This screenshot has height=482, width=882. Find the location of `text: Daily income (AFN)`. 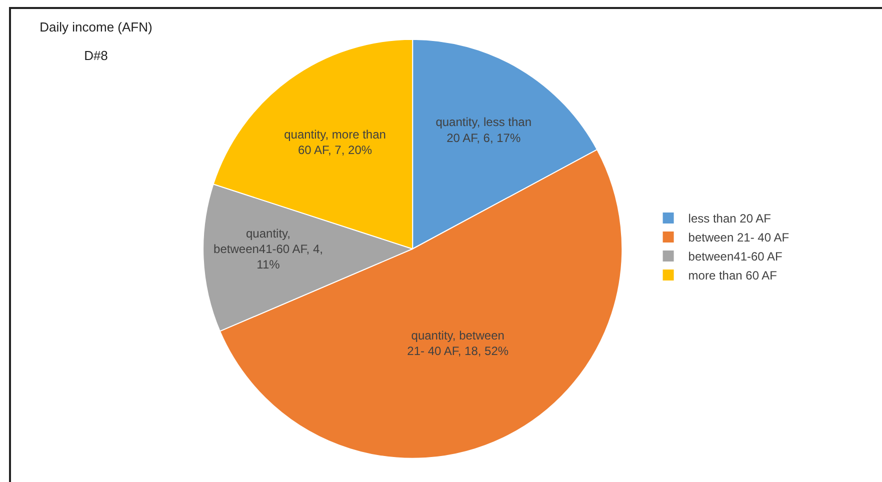

text: Daily income (AFN) is located at coordinates (96, 27).